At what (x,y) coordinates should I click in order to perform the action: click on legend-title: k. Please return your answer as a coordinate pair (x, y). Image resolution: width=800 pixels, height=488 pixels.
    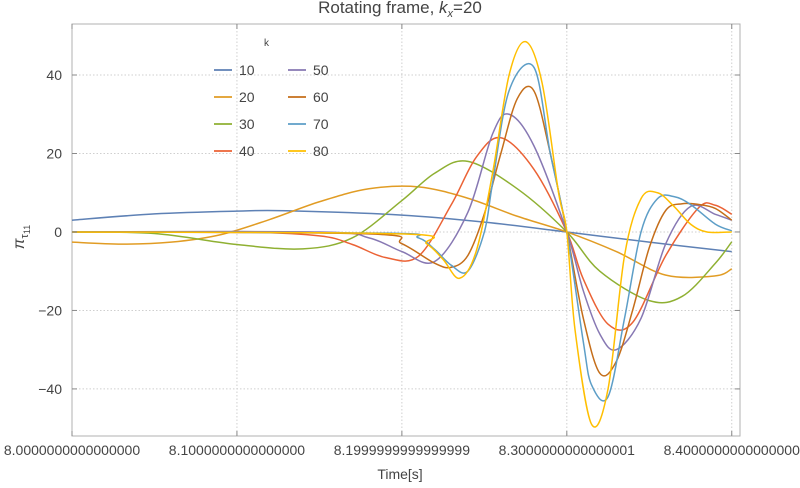
    Looking at the image, I should click on (267, 43).